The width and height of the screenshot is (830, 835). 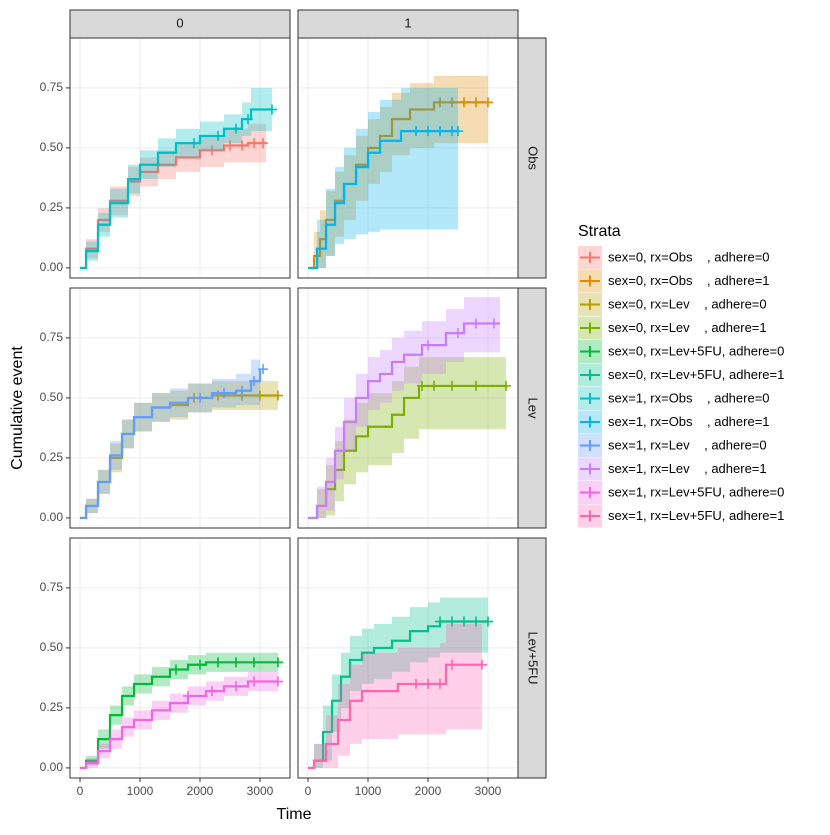 I want to click on legend-label: sex=1, rx=Obs , adhere=0, so click(x=689, y=397).